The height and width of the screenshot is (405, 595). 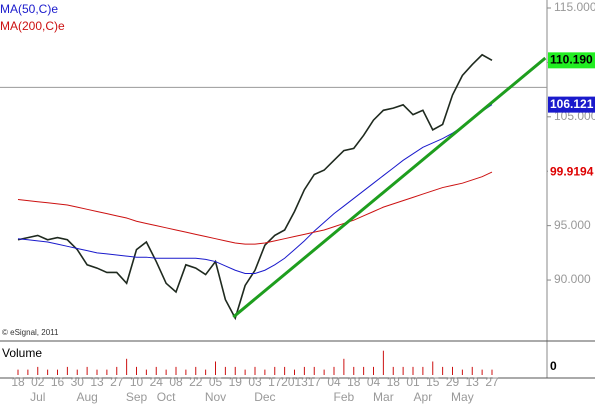 What do you see at coordinates (344, 397) in the screenshot?
I see `month-label: Feb` at bounding box center [344, 397].